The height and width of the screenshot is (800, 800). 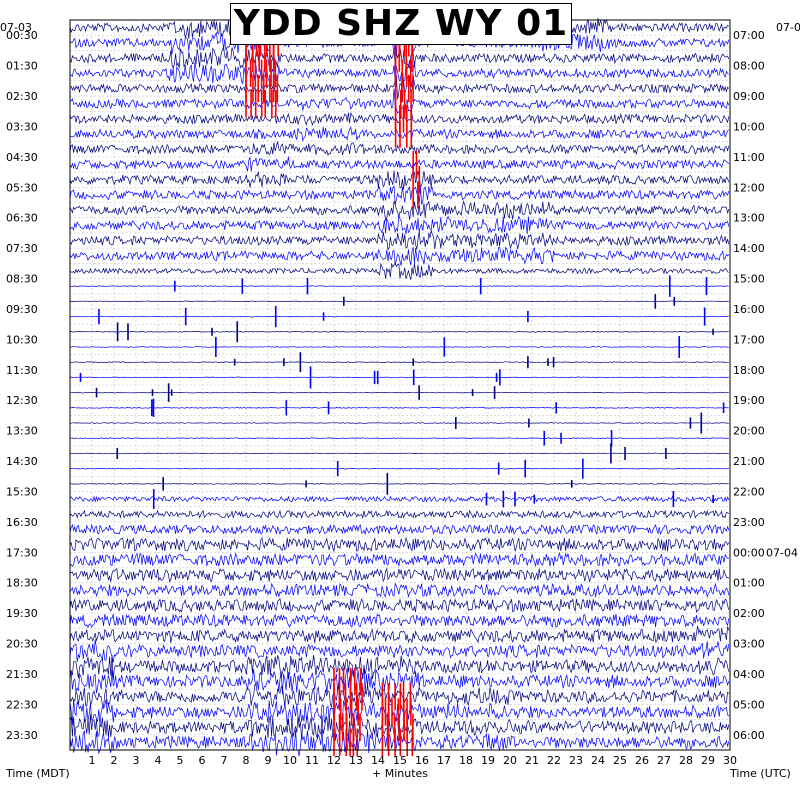 I want to click on right-time-label: 04:00, so click(x=749, y=674).